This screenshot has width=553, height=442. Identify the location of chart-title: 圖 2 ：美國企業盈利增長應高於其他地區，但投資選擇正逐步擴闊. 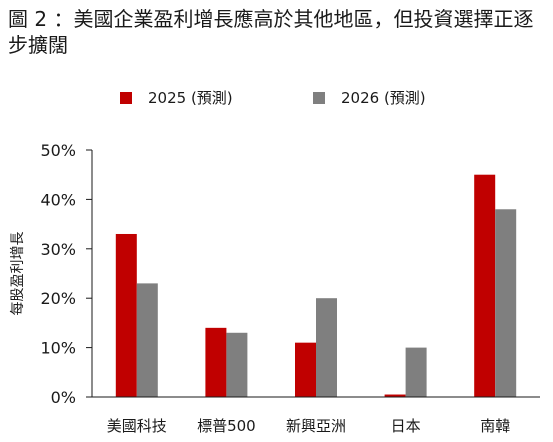
(271, 32).